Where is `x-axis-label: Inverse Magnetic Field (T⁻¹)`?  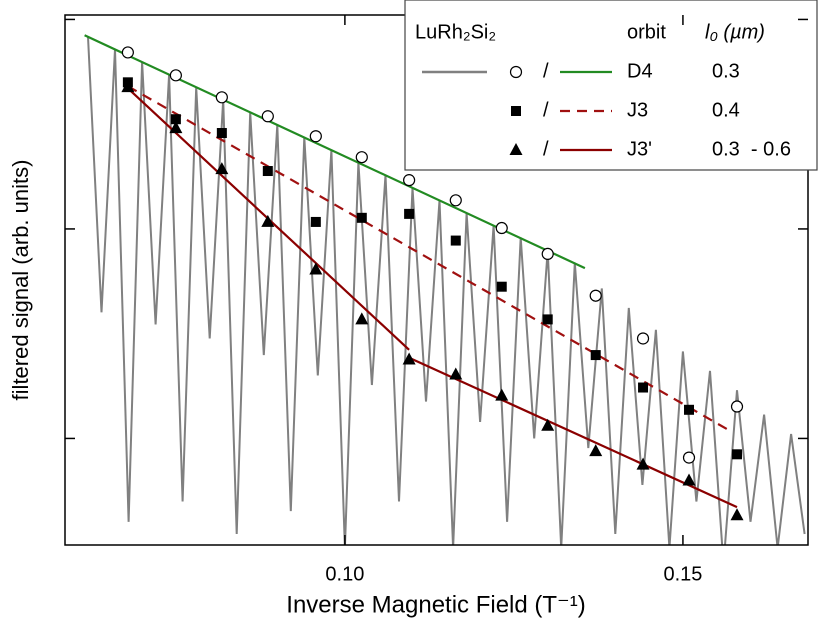
x-axis-label: Inverse Magnetic Field (T⁻¹) is located at coordinates (435, 604).